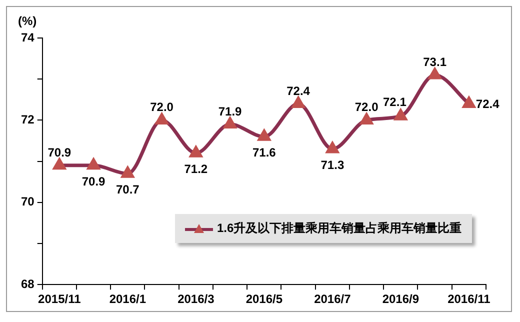 This screenshot has height=322, width=520. What do you see at coordinates (339, 228) in the screenshot?
I see `legend-label: 1.6升及以下排量乘用车销量占乘用车销量比重` at bounding box center [339, 228].